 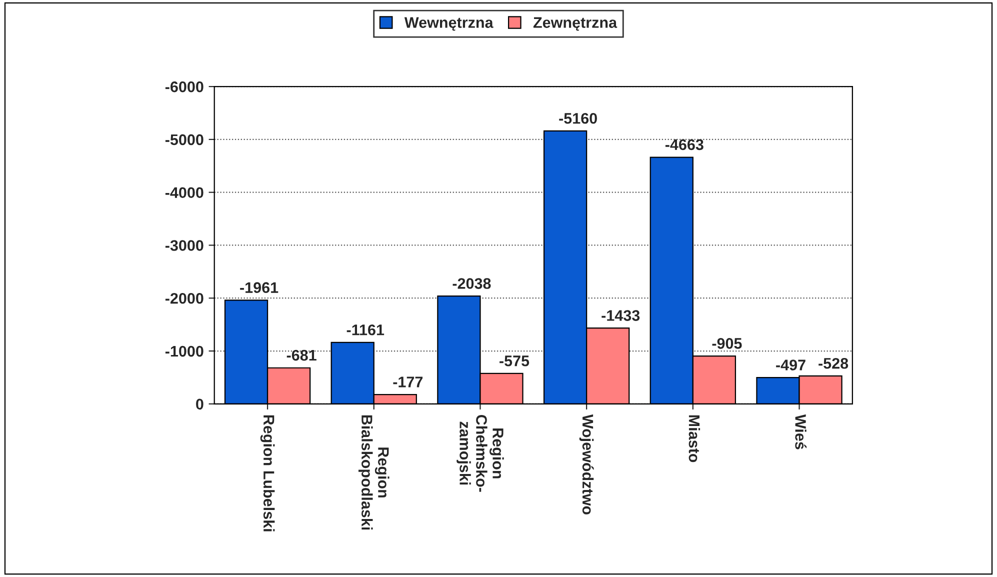 What do you see at coordinates (621, 315) in the screenshot?
I see `data-label: -1433` at bounding box center [621, 315].